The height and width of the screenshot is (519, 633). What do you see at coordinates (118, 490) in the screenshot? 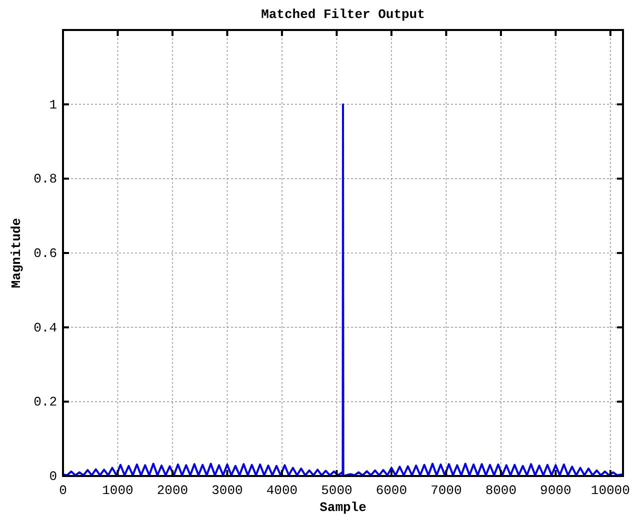
I see `x-tick-label: 1000` at bounding box center [118, 490].